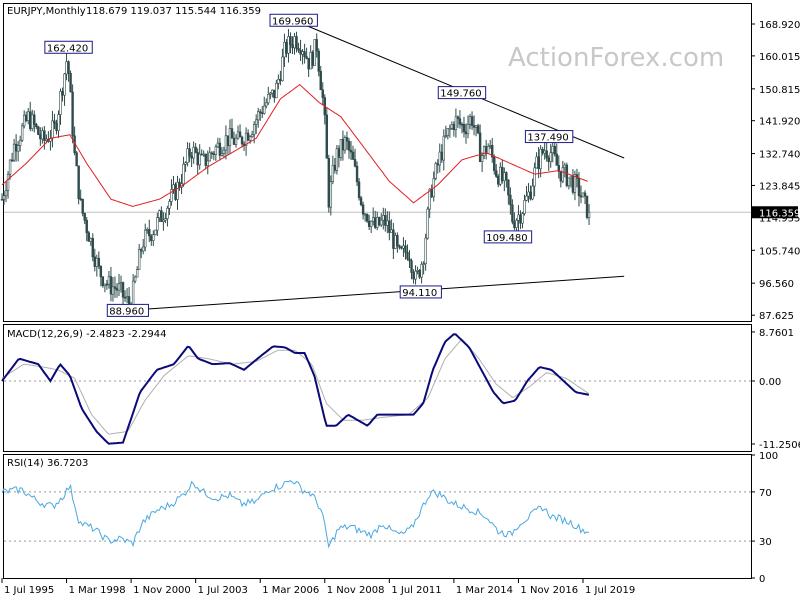 This screenshot has height=600, width=800. Describe the element at coordinates (295, 514) in the screenshot. I see `rsi-line` at that location.